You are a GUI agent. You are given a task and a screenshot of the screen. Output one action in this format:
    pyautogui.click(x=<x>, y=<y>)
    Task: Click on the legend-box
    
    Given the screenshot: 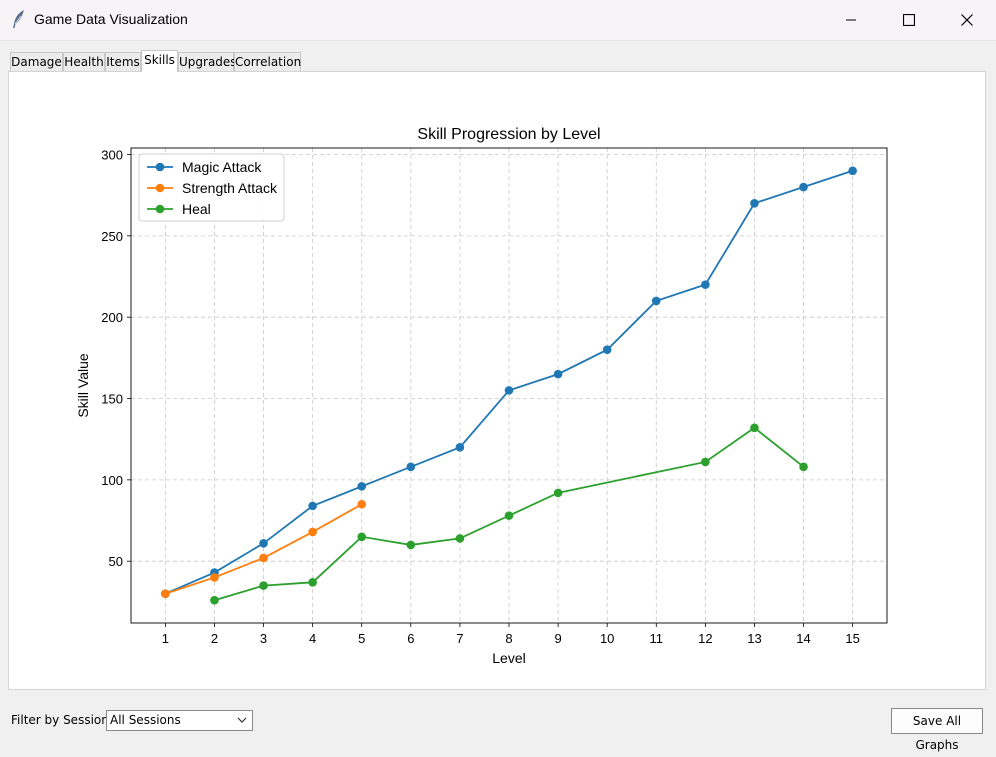 What is the action you would take?
    pyautogui.click(x=211, y=187)
    